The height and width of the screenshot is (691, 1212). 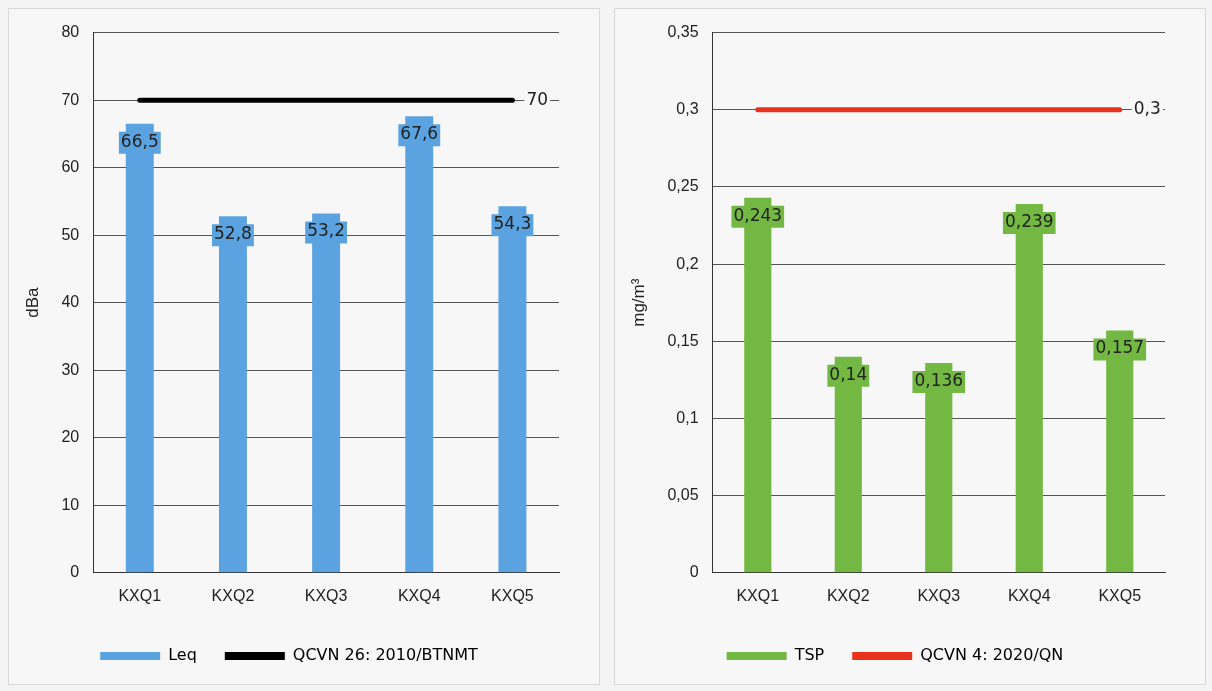 I want to click on y-tick-label: 0,2, so click(x=687, y=263).